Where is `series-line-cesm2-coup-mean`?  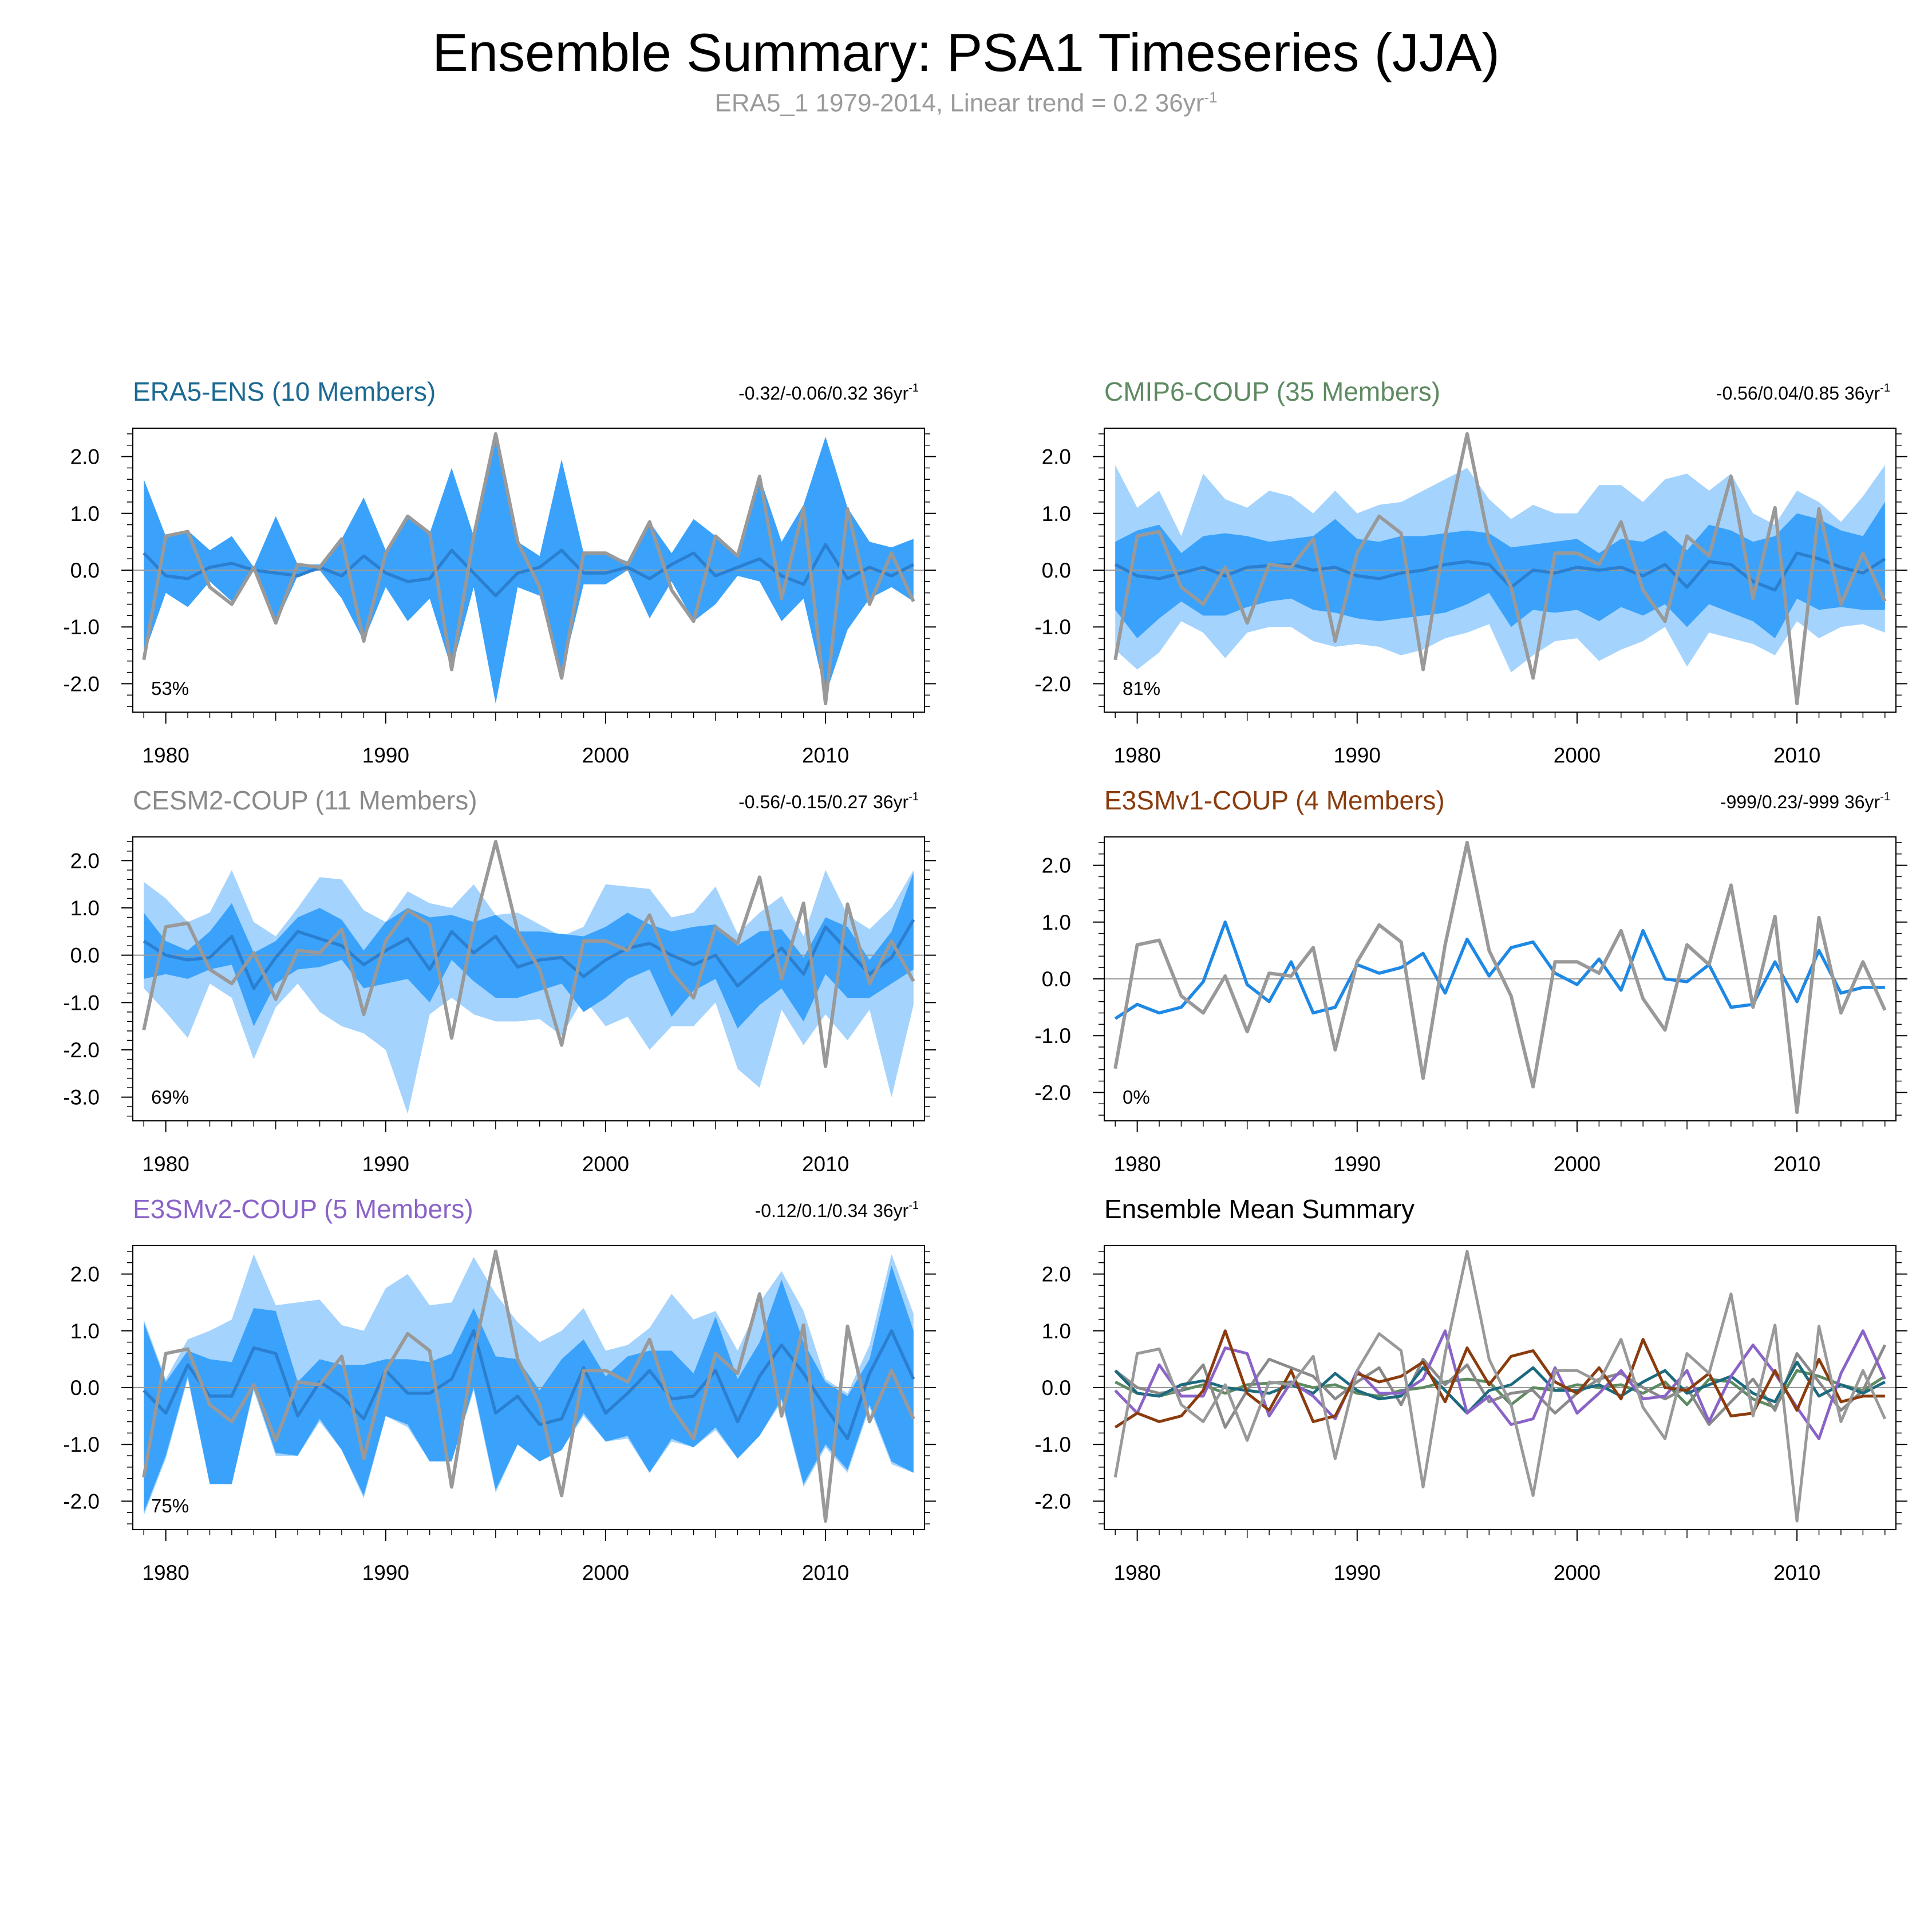
series-line-cesm2-coup-mean is located at coordinates (1500, 1386).